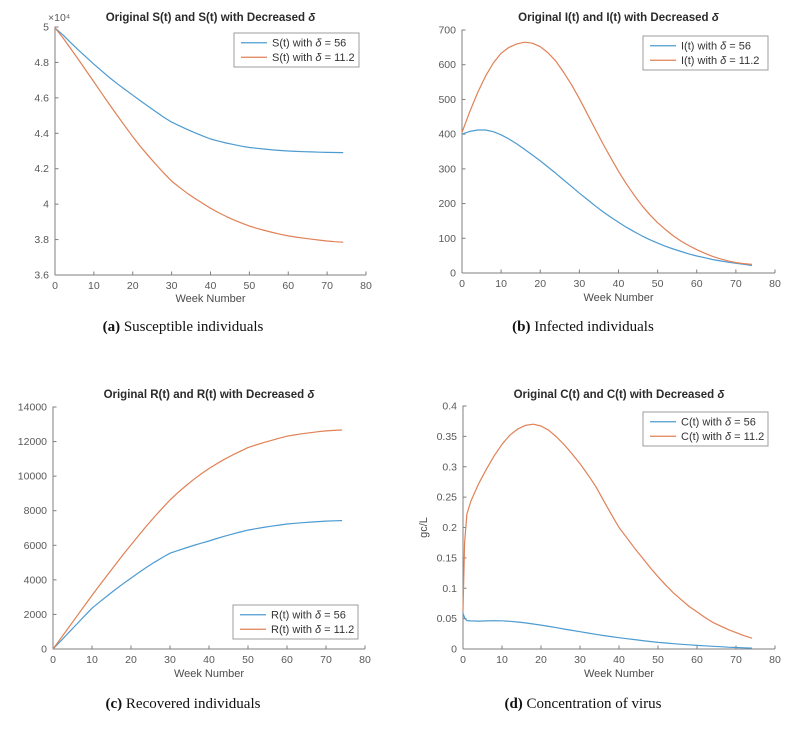  Describe the element at coordinates (41, 63) in the screenshot. I see `y-tick-label: 4.8` at that location.